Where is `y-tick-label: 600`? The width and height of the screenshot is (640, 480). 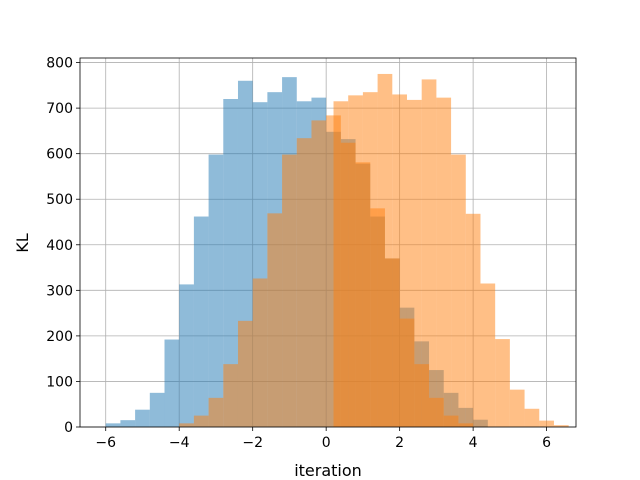 y-tick-label: 600 is located at coordinates (59, 155).